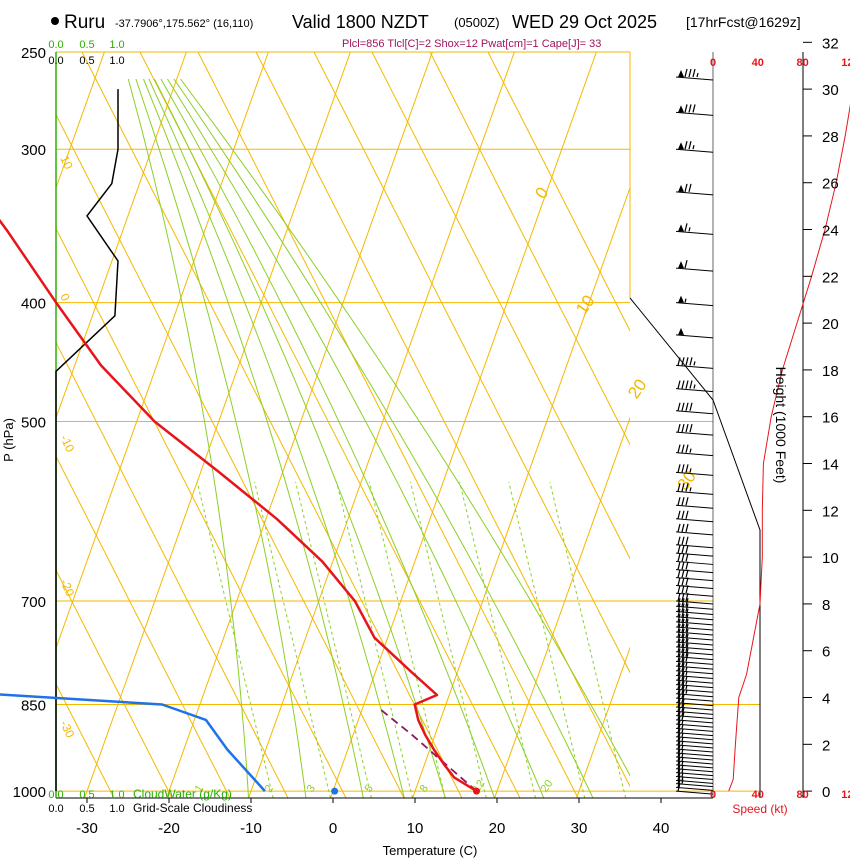  I want to click on parcel-line, so click(428, 749).